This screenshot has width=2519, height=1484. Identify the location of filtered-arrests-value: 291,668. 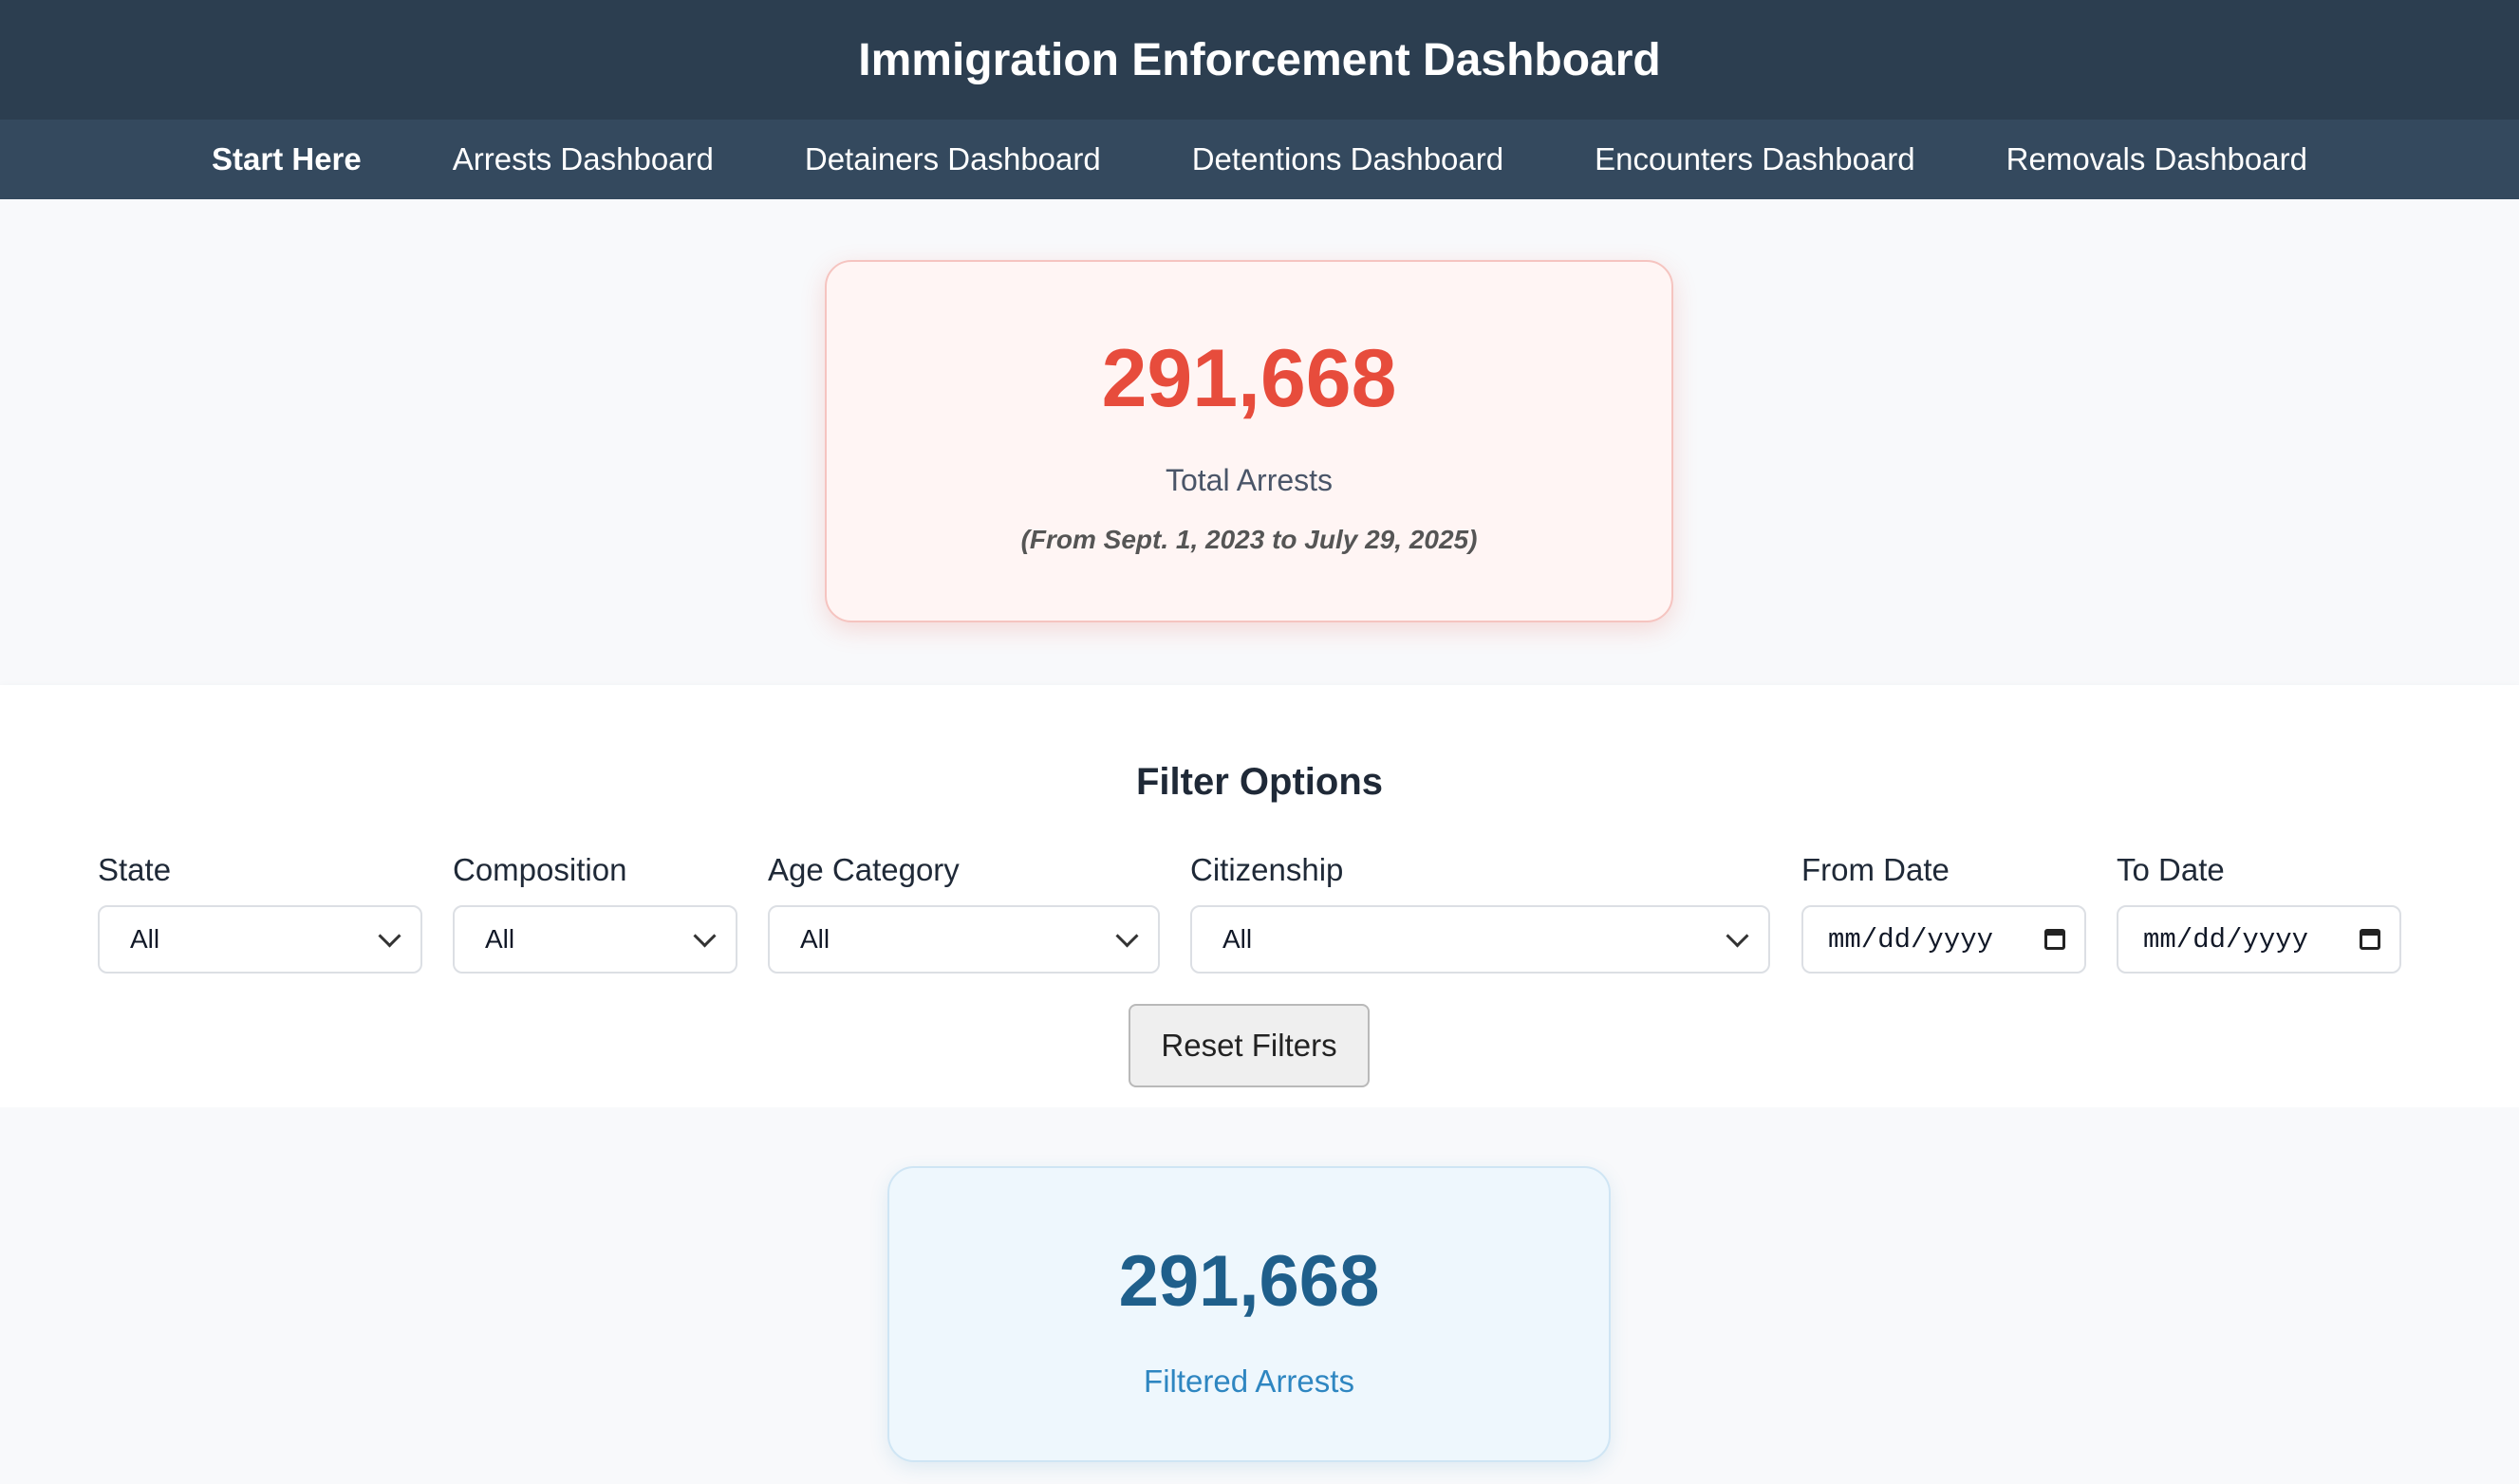
(1249, 1282).